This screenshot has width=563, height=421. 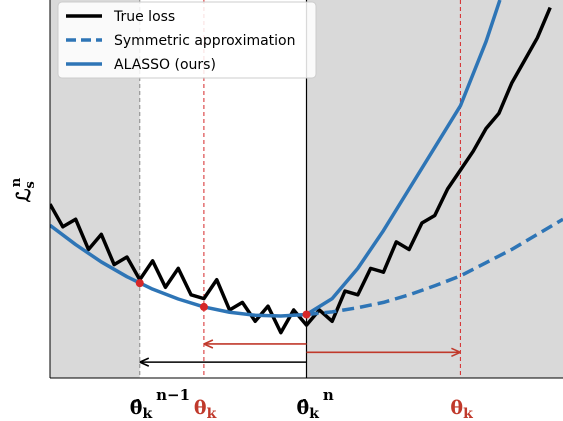 What do you see at coordinates (165, 65) in the screenshot?
I see `legend-label: ALASSO (ours)` at bounding box center [165, 65].